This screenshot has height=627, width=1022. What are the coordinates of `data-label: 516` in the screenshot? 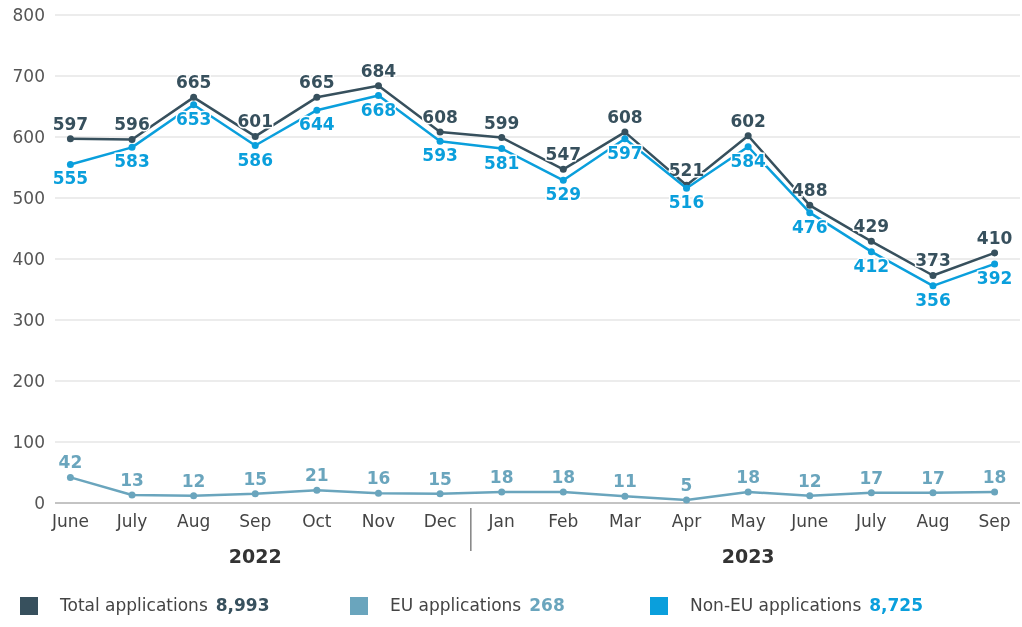 It's located at (686, 202).